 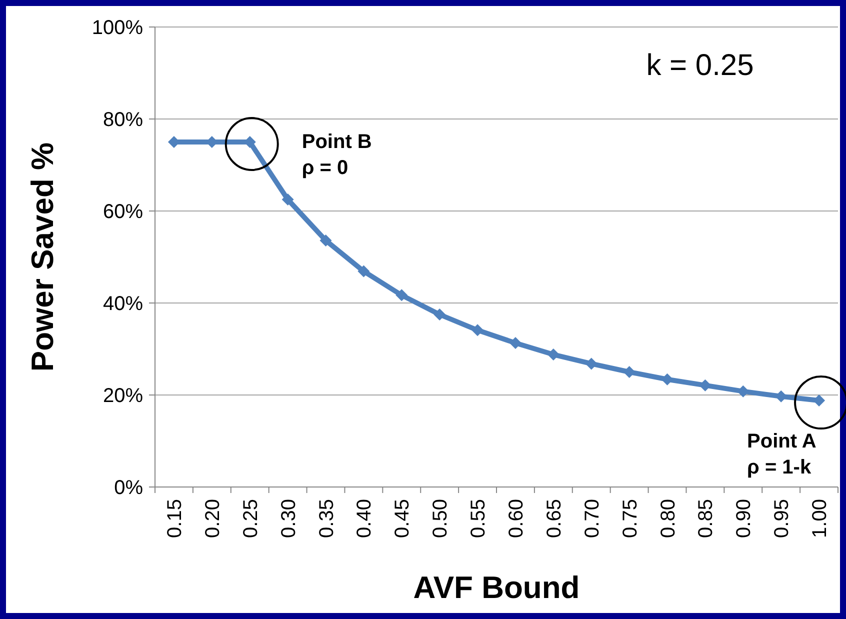 I want to click on x-tick-label: 0.65, so click(x=554, y=518).